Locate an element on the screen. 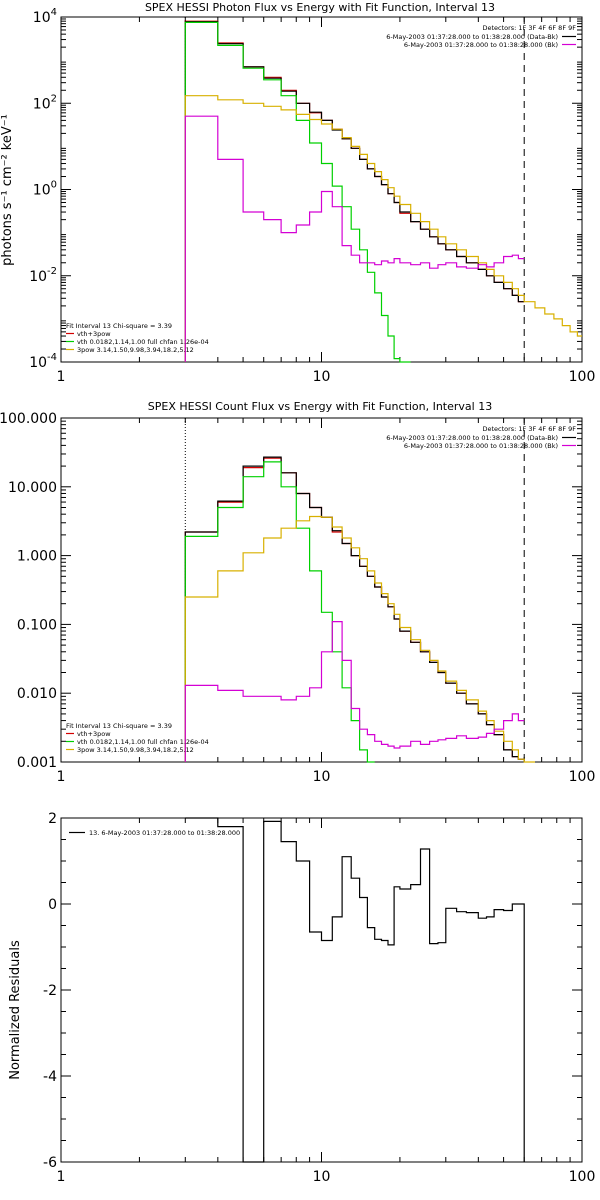 The height and width of the screenshot is (1200, 600). y-tick-label: 10⁻² is located at coordinates (43, 275).